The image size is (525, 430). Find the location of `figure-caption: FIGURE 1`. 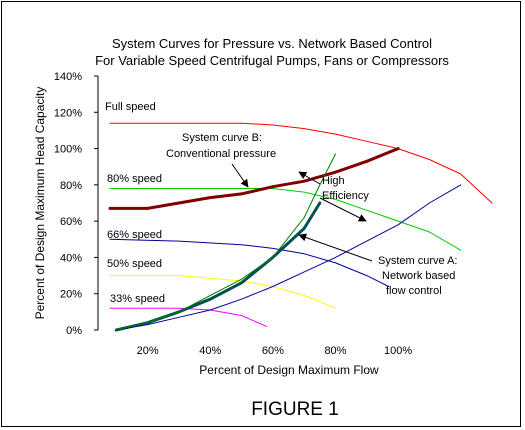

figure-caption: FIGURE 1 is located at coordinates (295, 409).